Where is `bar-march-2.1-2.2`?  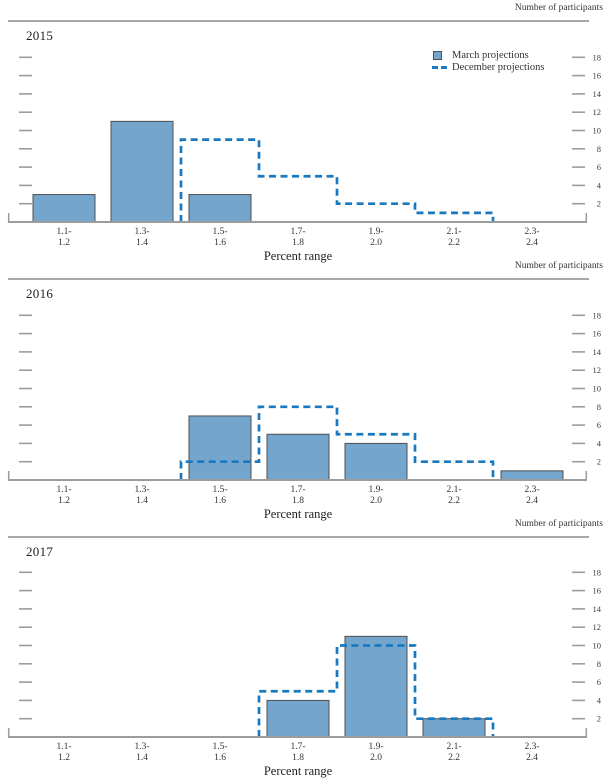
bar-march-2.1-2.2 is located at coordinates (454, 728).